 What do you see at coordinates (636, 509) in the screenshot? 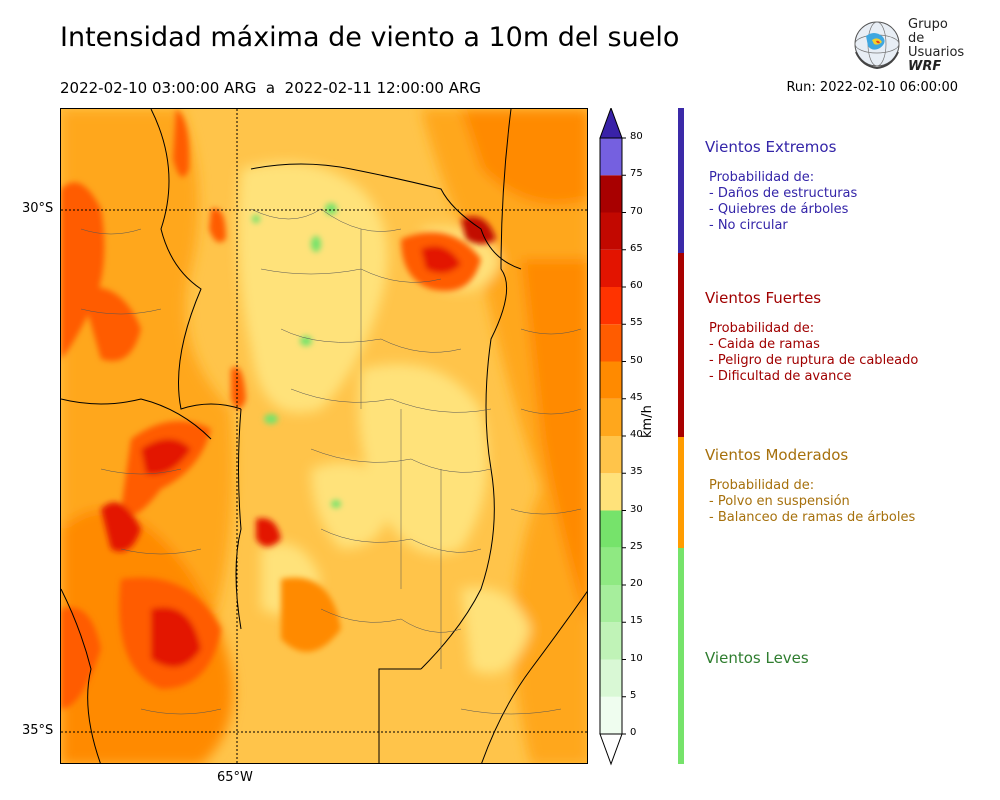
I see `colorbar-tick-label: 30` at bounding box center [636, 509].